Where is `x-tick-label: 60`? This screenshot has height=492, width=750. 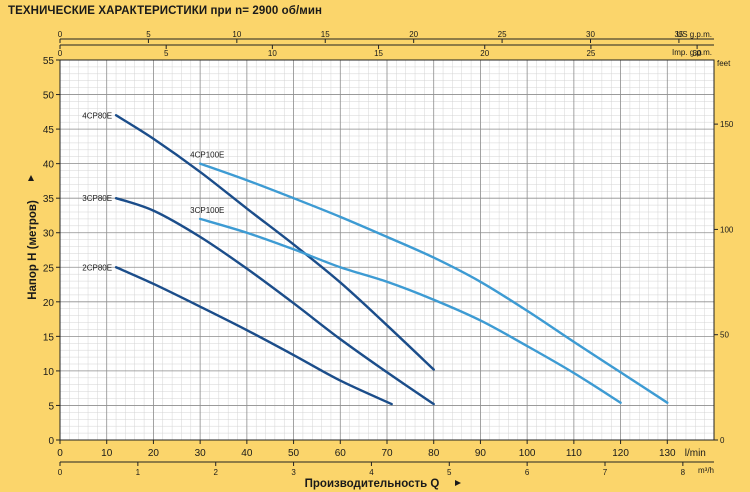
x-tick-label: 60 is located at coordinates (341, 453).